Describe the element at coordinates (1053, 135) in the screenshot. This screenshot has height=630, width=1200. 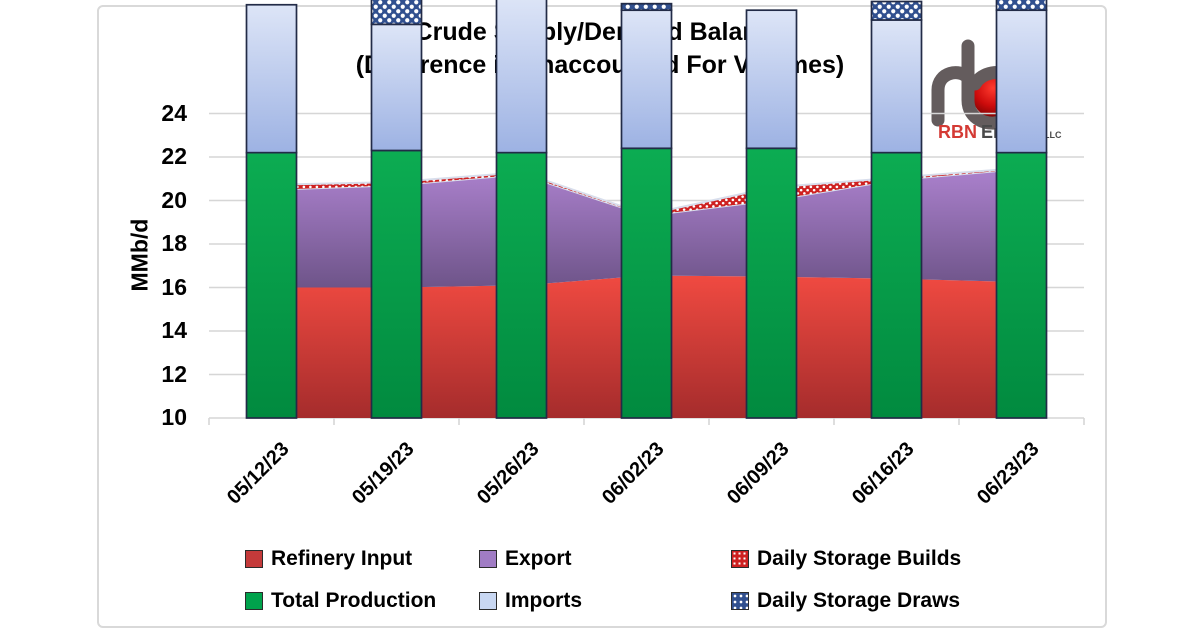
I see `logo-text-llc: LLC` at that location.